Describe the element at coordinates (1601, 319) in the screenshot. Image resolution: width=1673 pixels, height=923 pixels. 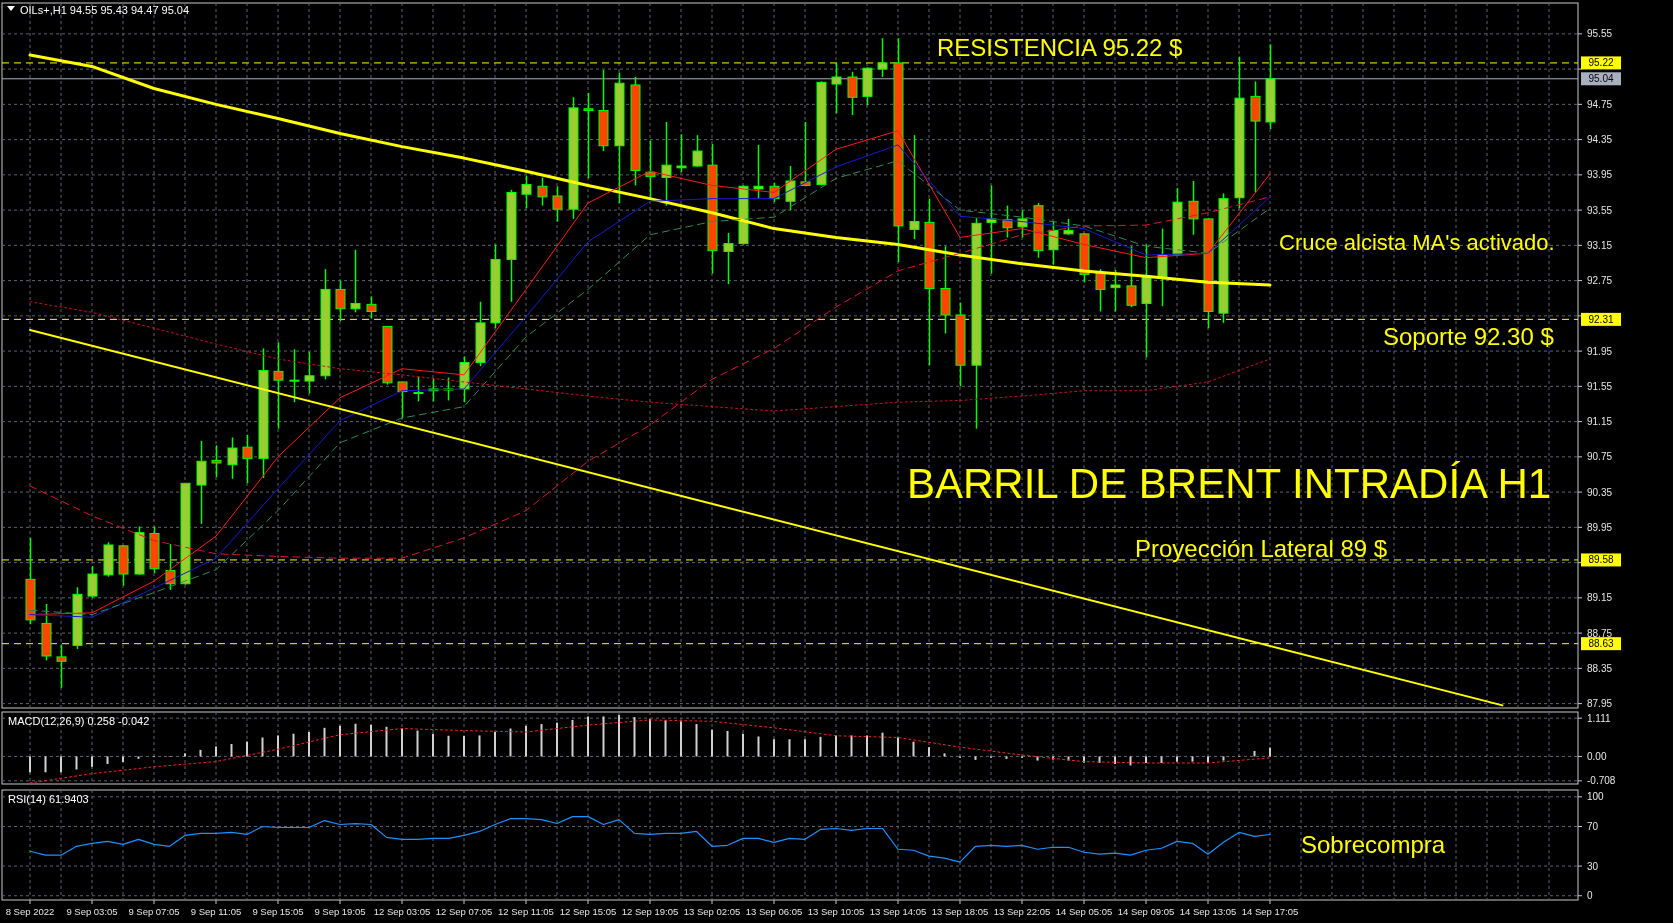
I see `ref-line-label: 92.31` at that location.